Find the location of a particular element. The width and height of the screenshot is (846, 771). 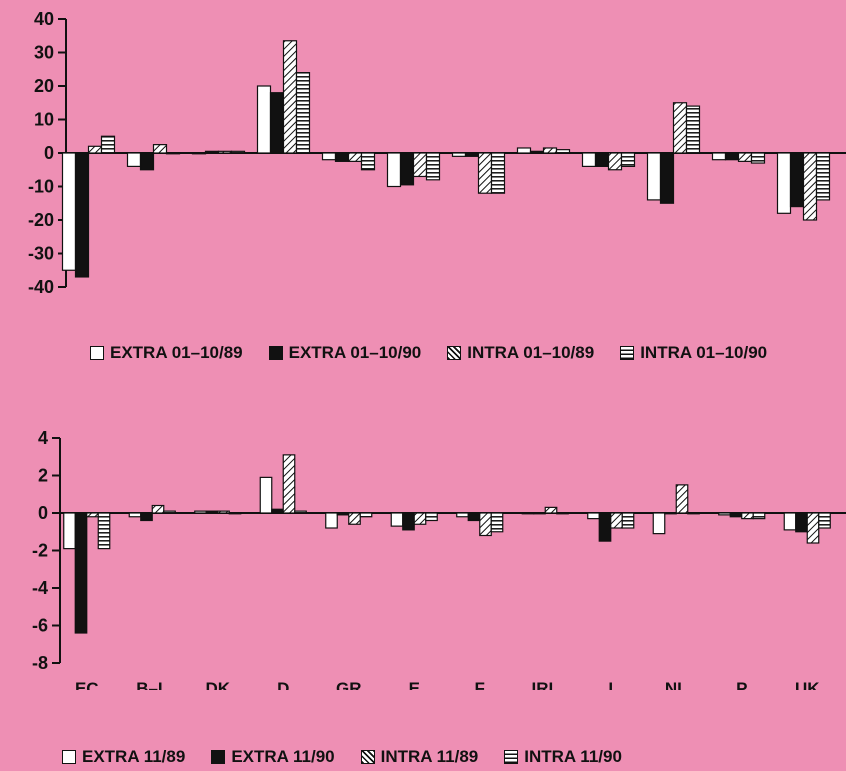

x-tick-label: IRL is located at coordinates (545, 684).